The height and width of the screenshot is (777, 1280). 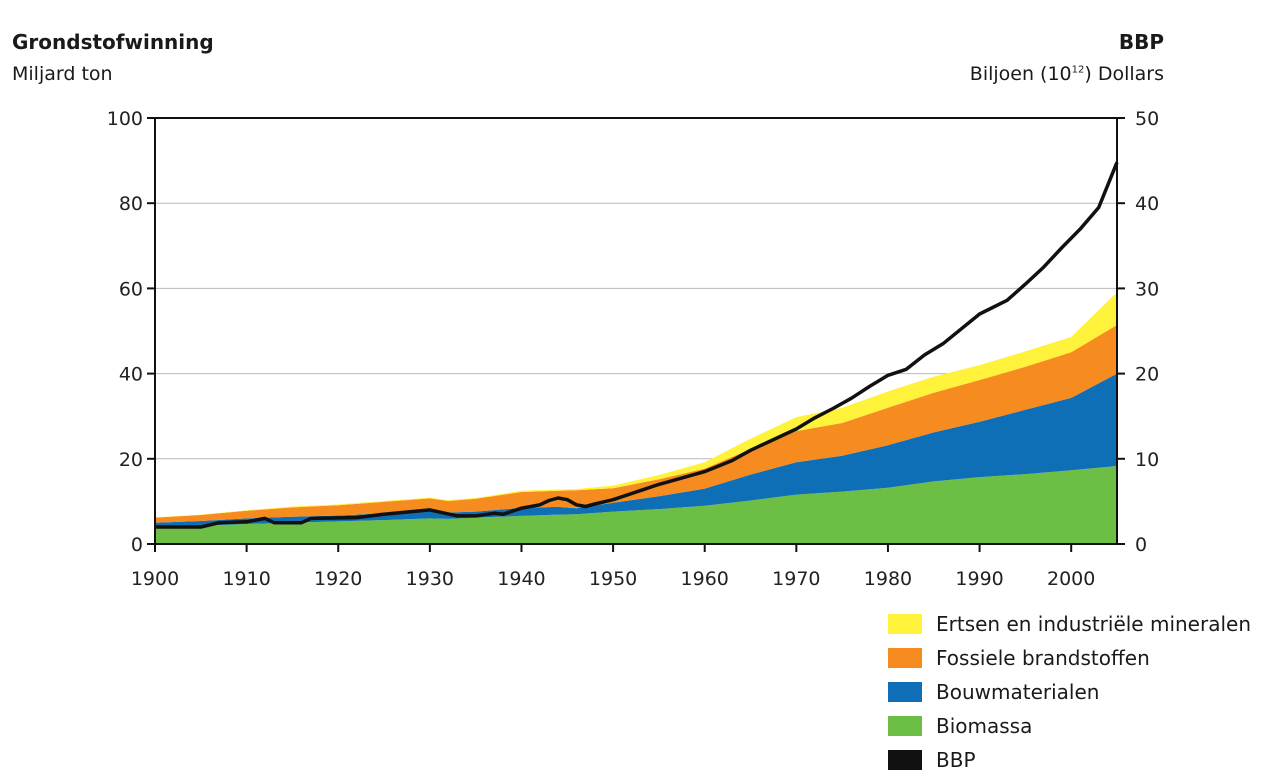 I want to click on legend-item: Ertsen en industriële mineralen, so click(x=1069, y=624).